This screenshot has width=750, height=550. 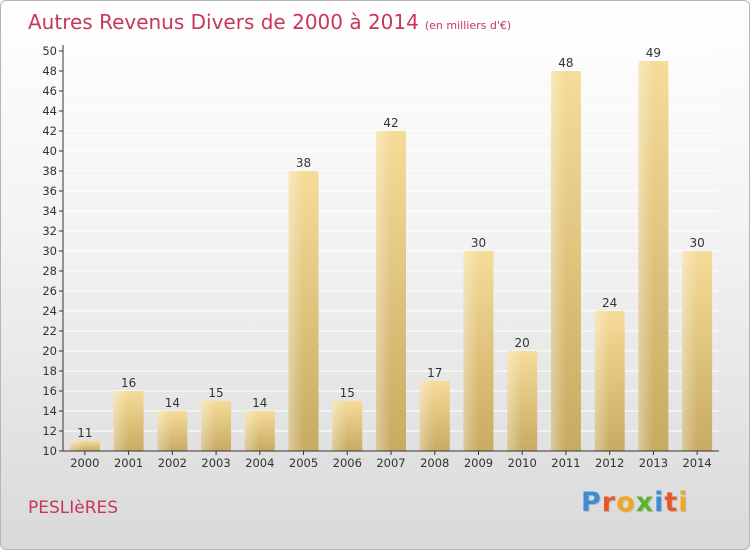 What do you see at coordinates (49, 211) in the screenshot?
I see `y-tick-label: 34` at bounding box center [49, 211].